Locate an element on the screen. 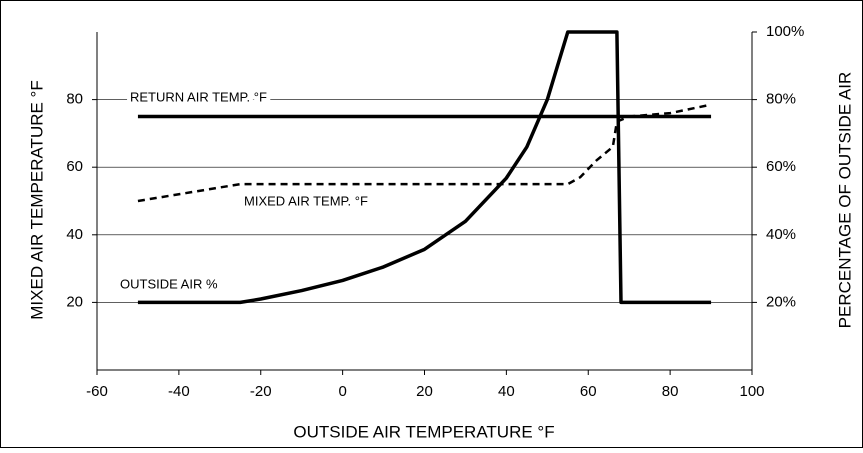  x-axis-label: OUTSIDE AIR TEMPERATURE °F is located at coordinates (423, 431).